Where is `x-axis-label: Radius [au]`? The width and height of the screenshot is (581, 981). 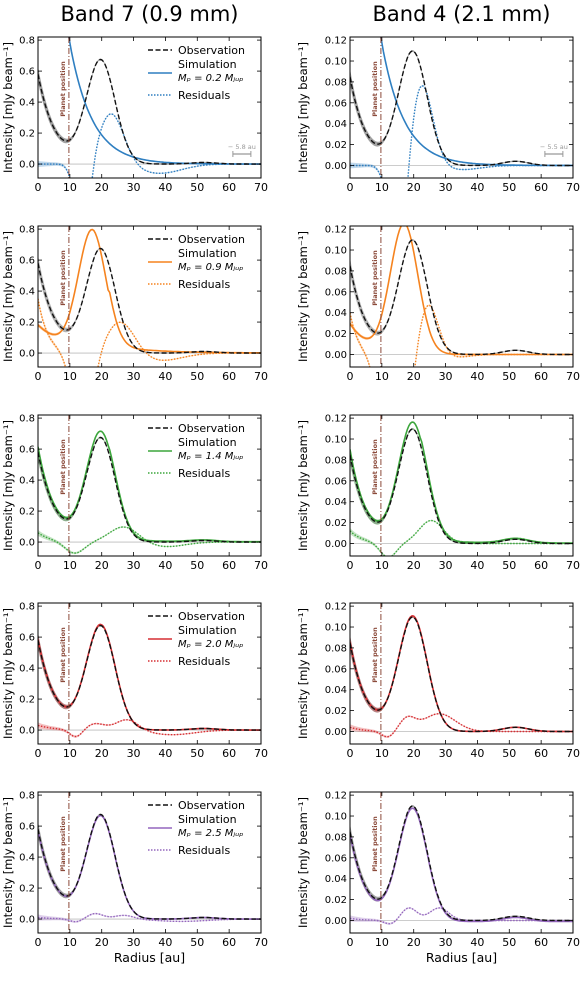
x-axis-label: Radius [au] is located at coordinates (149, 957).